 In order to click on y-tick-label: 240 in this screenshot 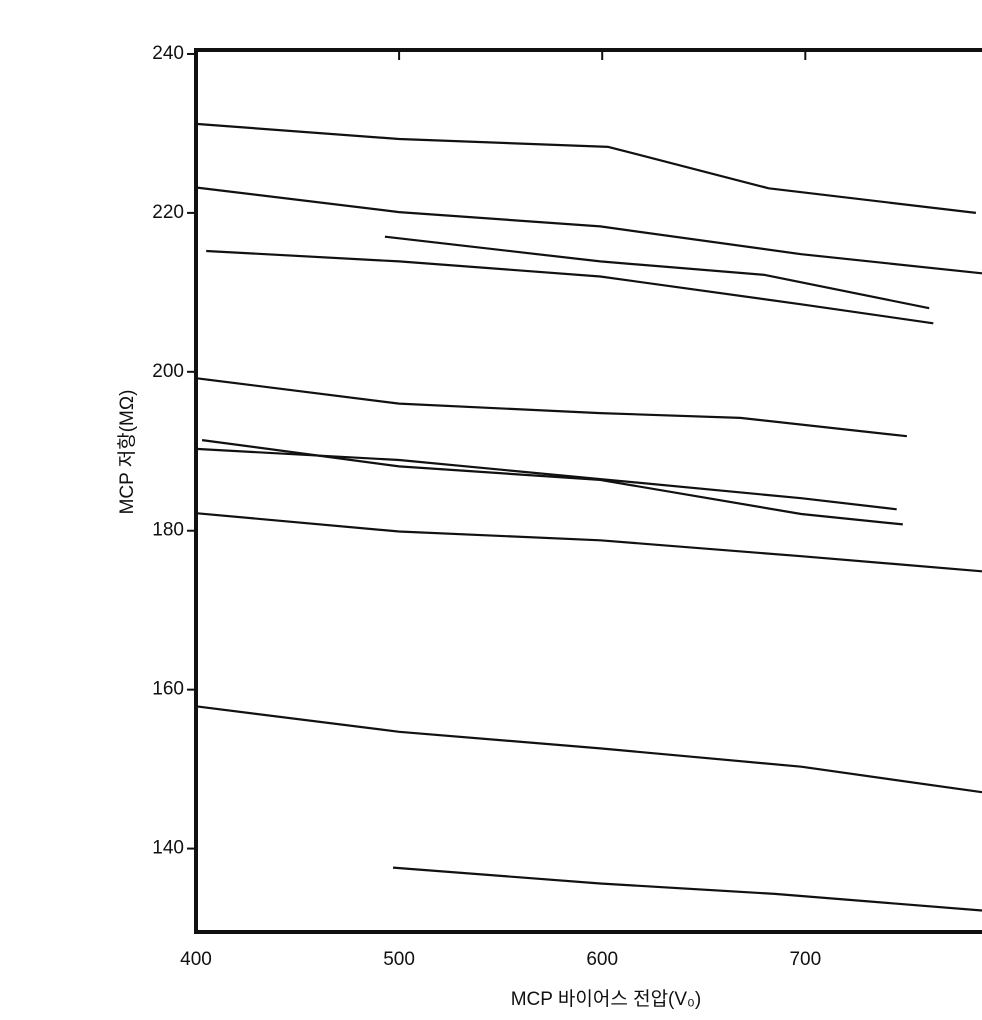, I will do `click(168, 53)`.